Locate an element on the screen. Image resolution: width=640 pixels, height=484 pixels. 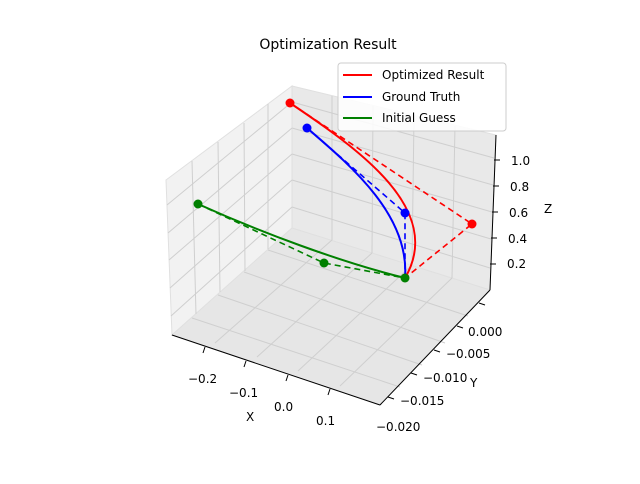
shared-end-point is located at coordinates (405, 278).